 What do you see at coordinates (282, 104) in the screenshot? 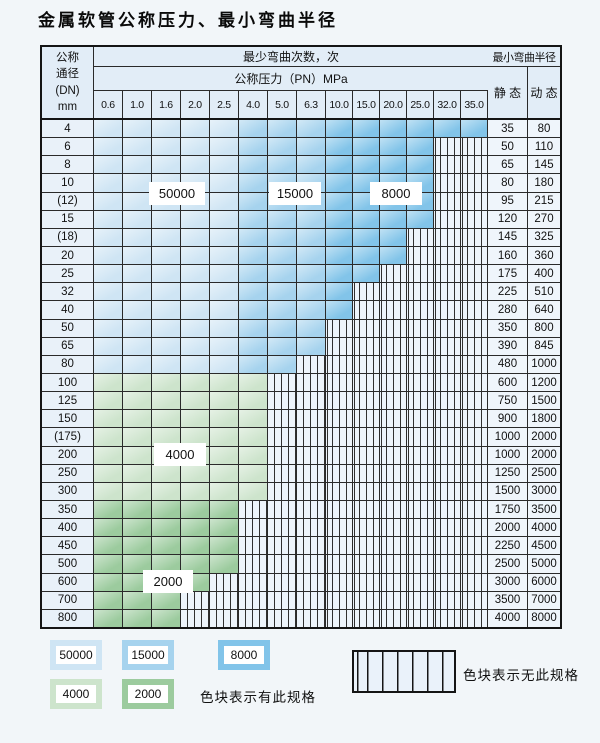
I see `pressure-column-header: 5.0` at bounding box center [282, 104].